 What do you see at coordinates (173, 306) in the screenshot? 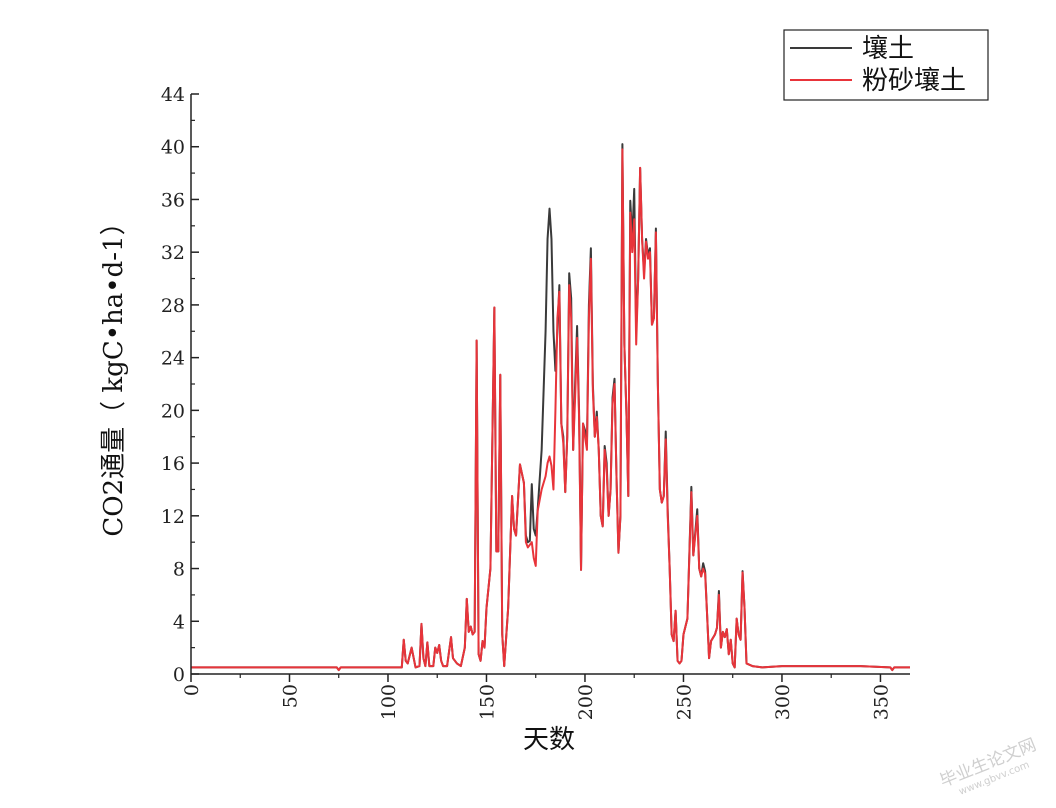
I see `y-tick-label: 28` at bounding box center [173, 306].